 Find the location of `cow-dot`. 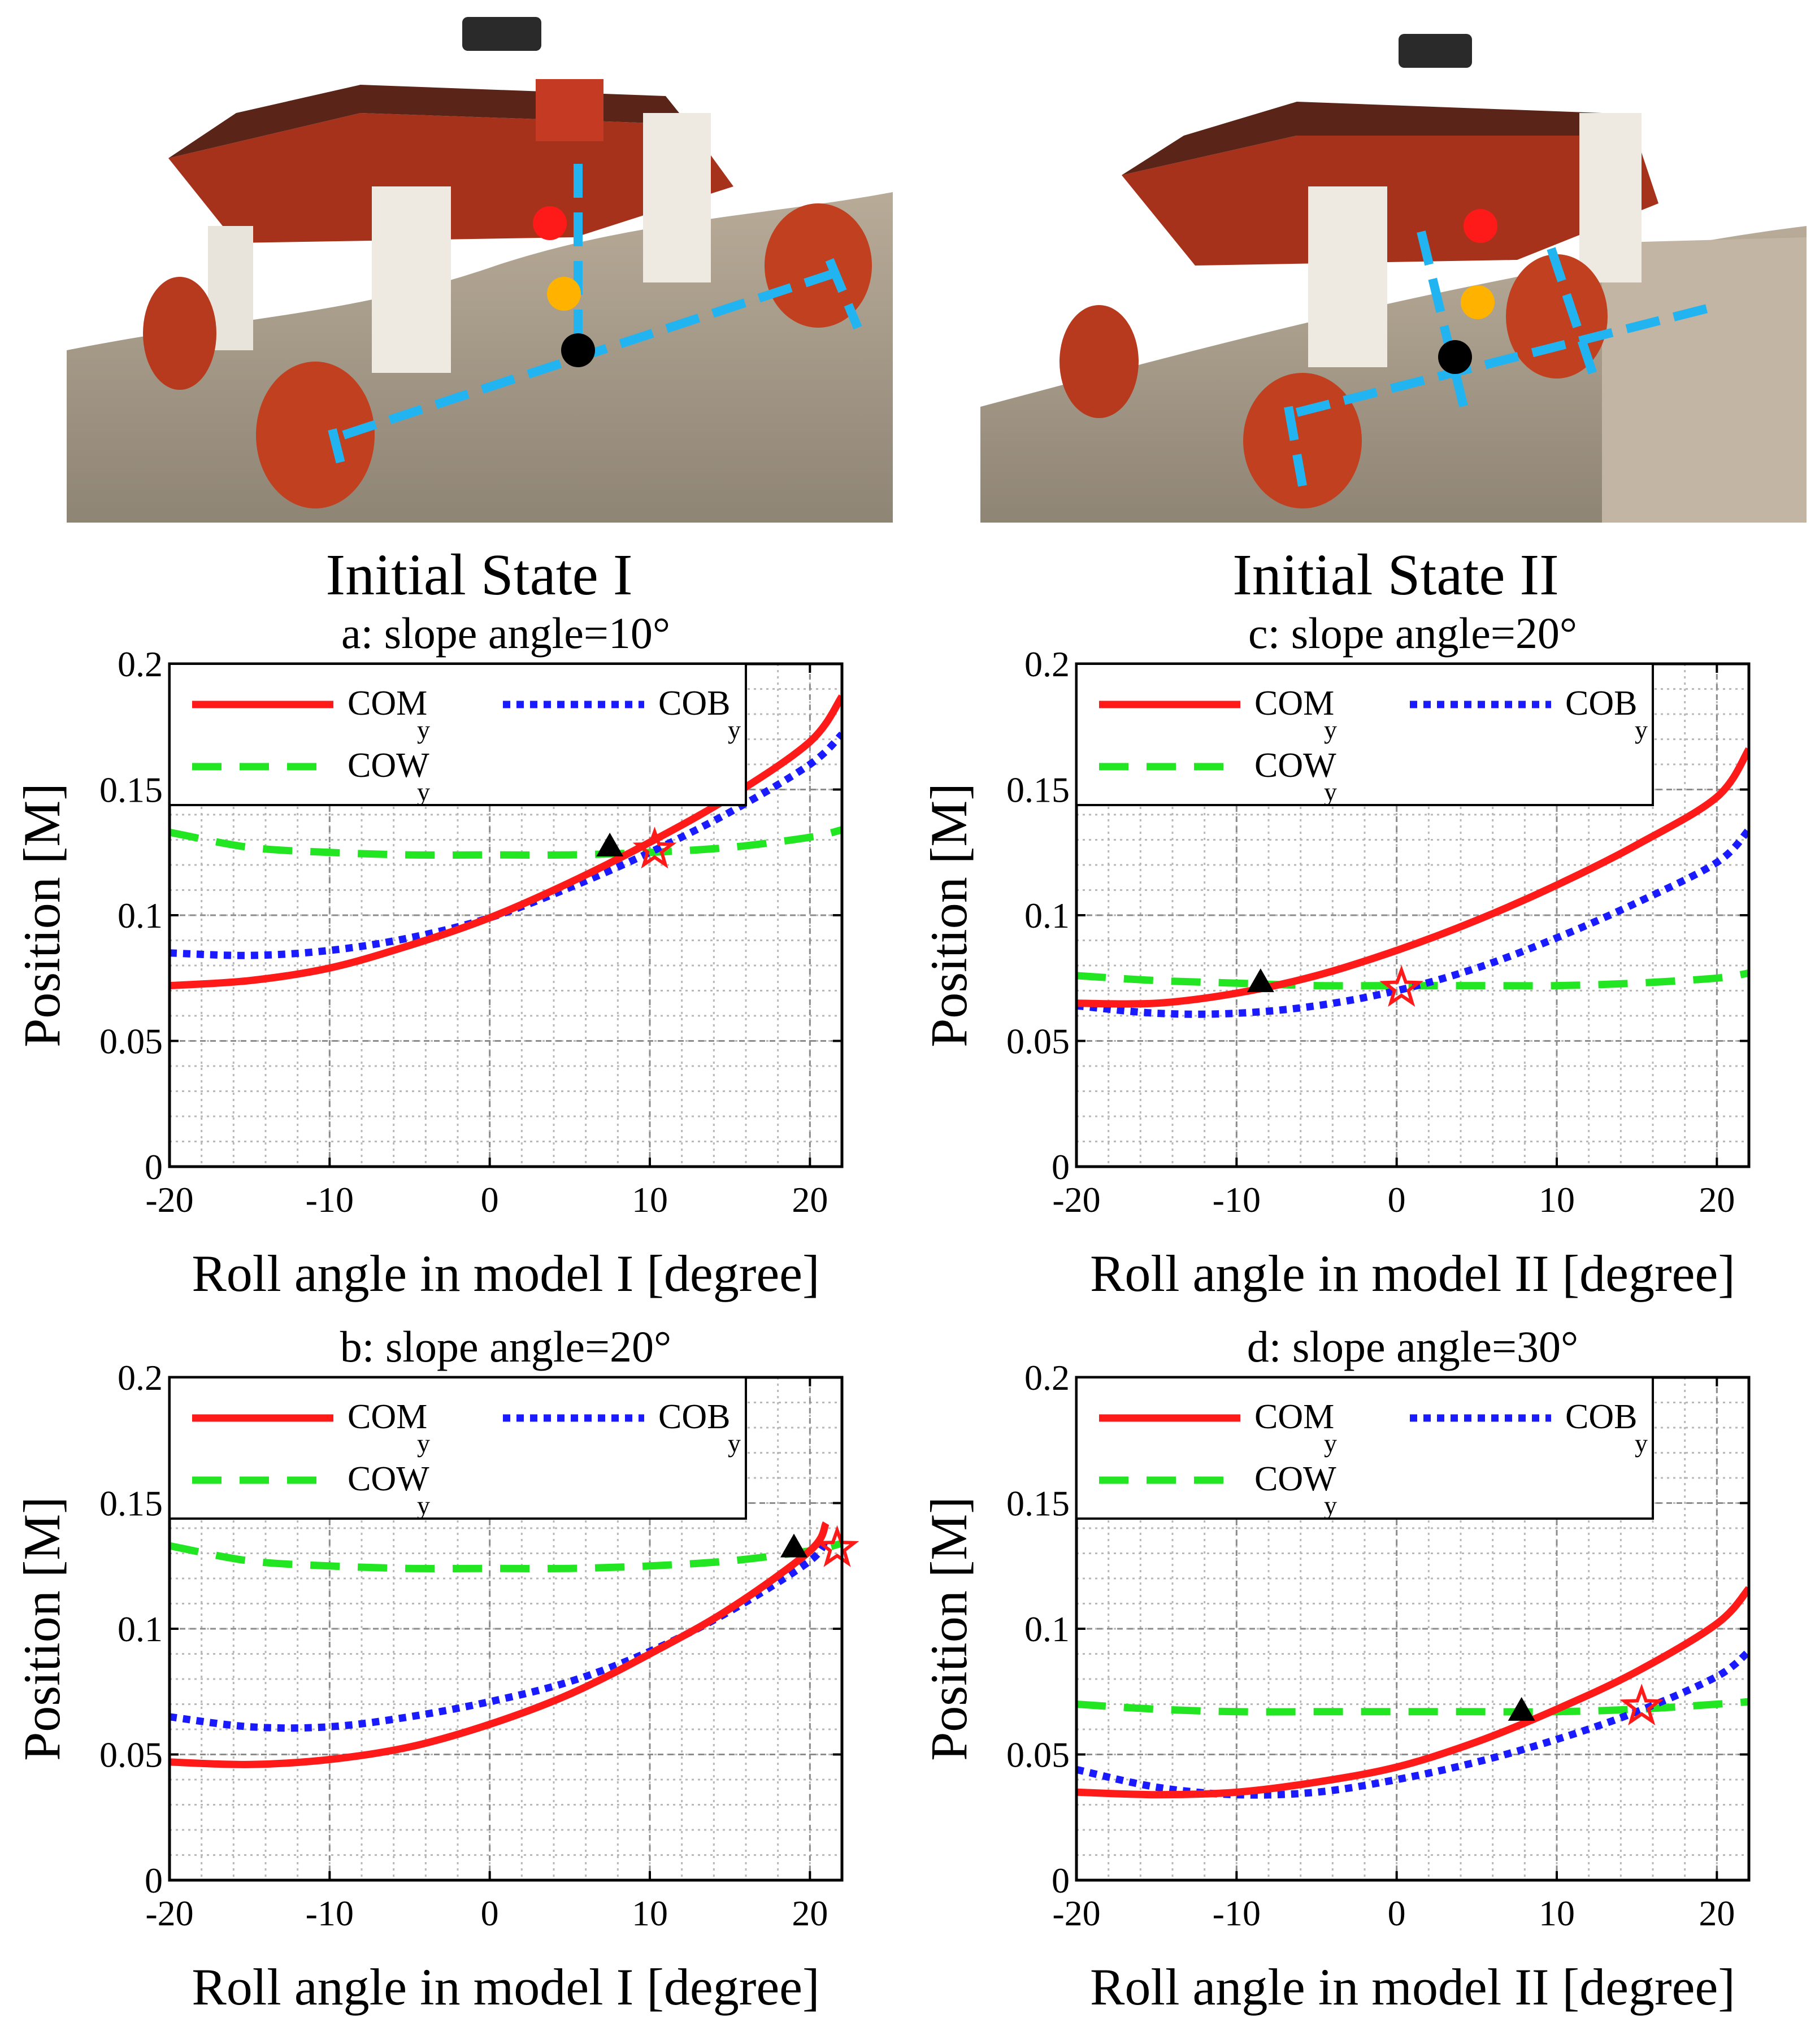

cow-dot is located at coordinates (578, 350).